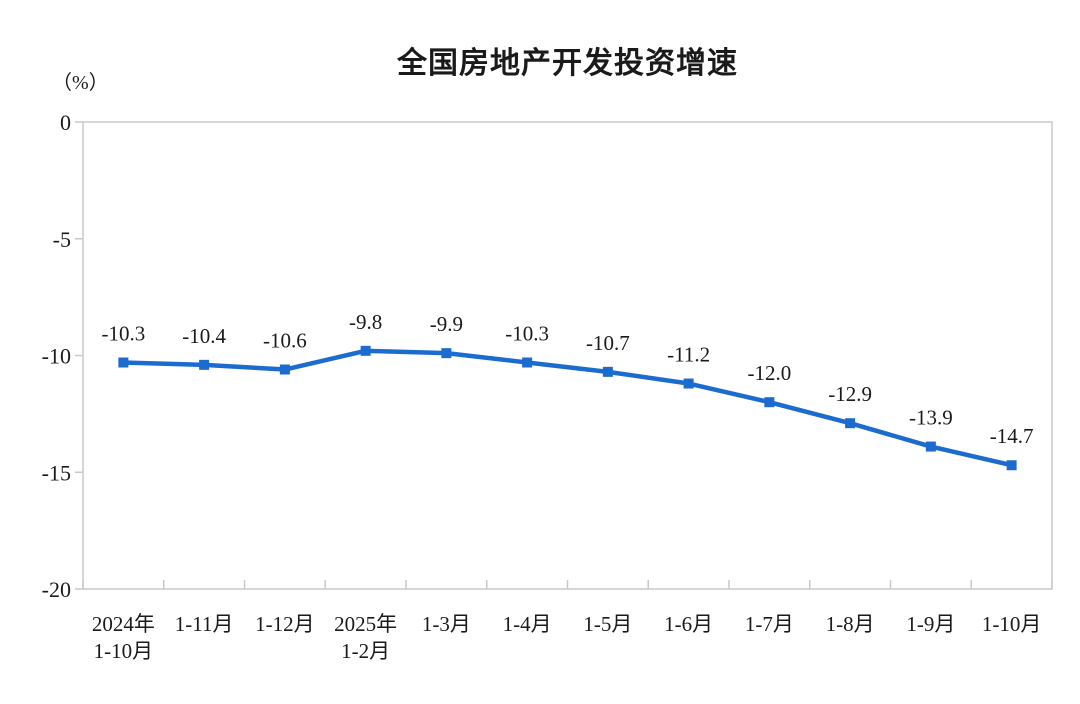 This screenshot has height=704, width=1080. I want to click on data-point-label: -9.9, so click(446, 324).